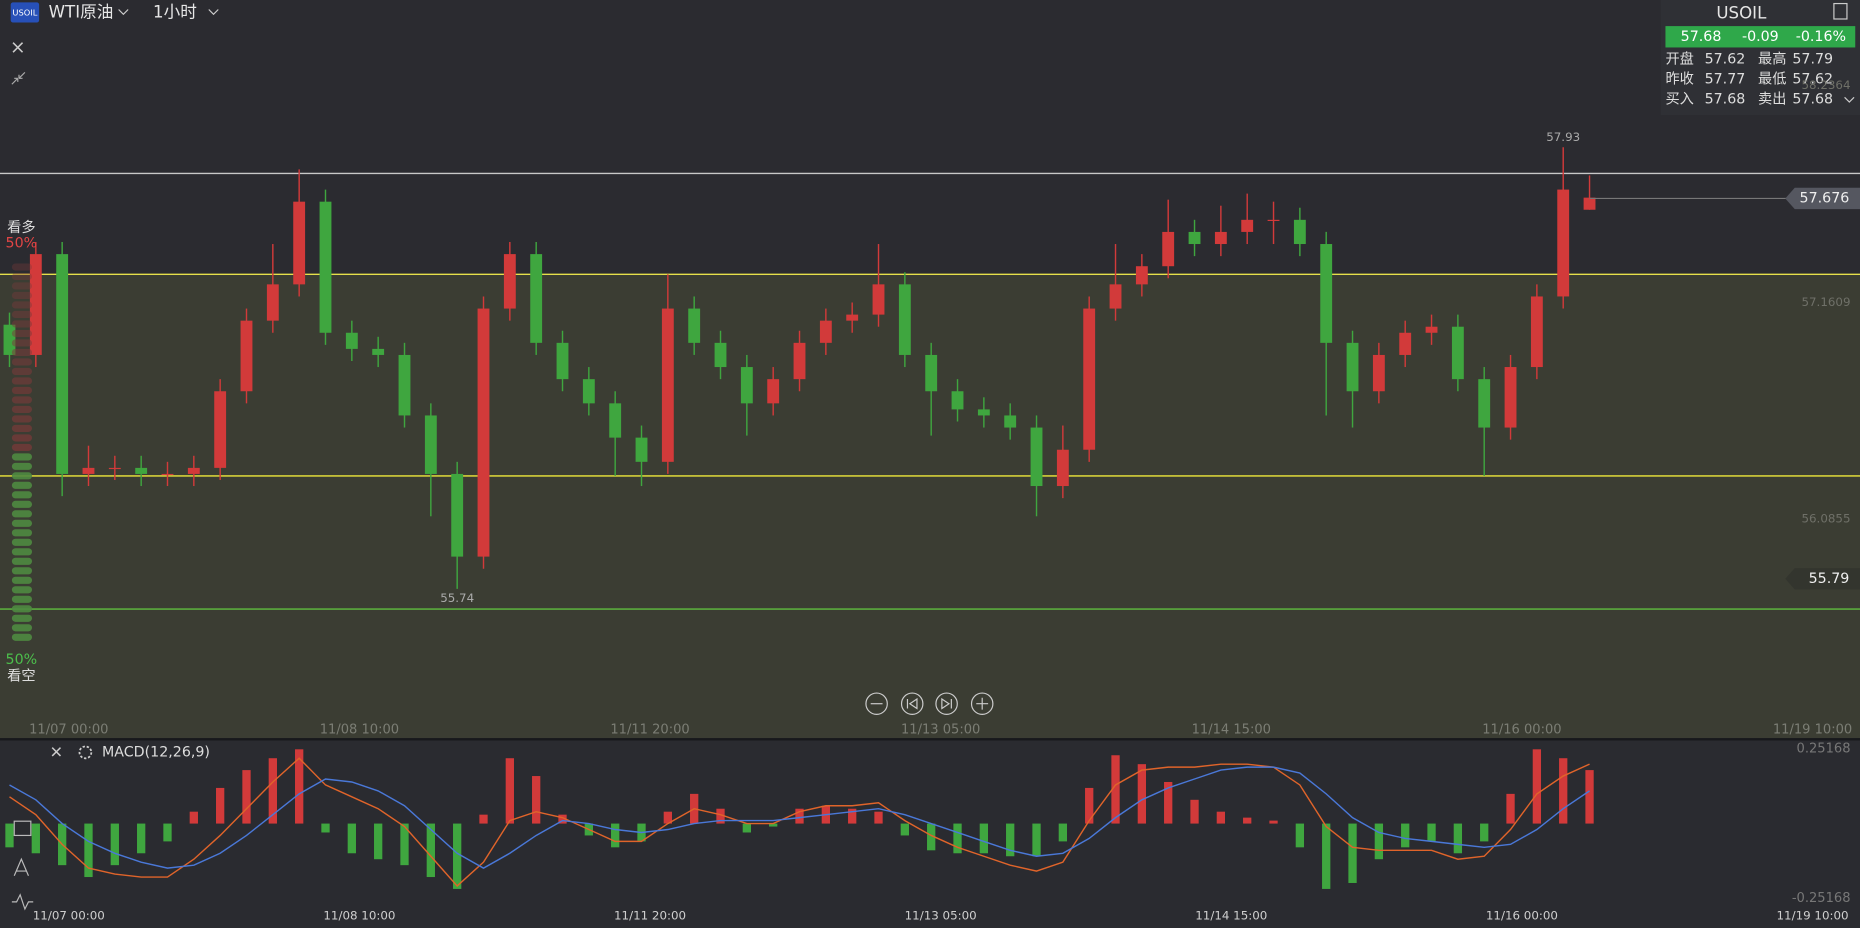  Describe the element at coordinates (22, 243) in the screenshot. I see `bull-pct: 50%` at that location.